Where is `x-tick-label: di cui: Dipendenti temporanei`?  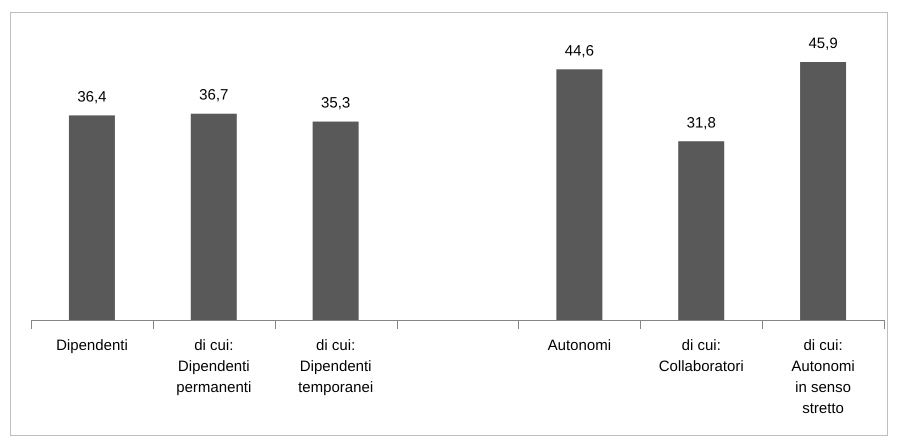
x-tick-label: di cui: Dipendenti temporanei is located at coordinates (336, 366).